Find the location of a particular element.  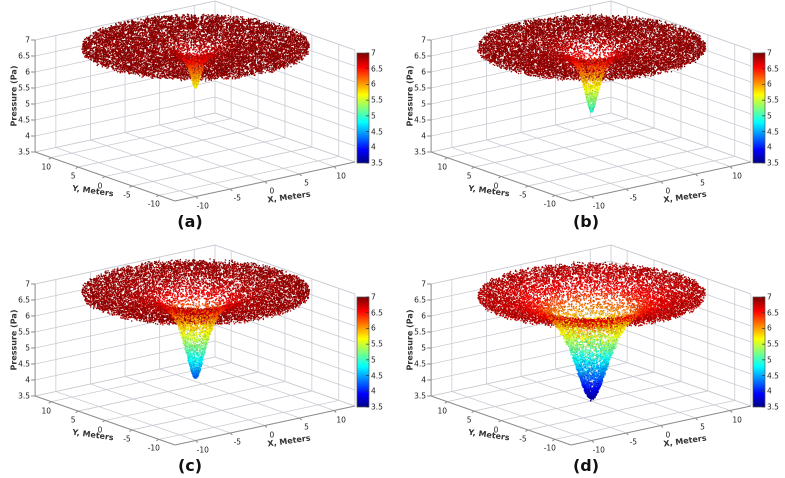

subplot-caption: (a) is located at coordinates (190, 221).